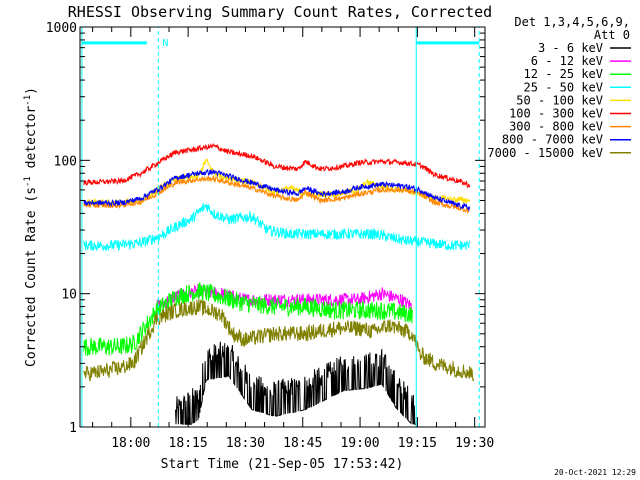  What do you see at coordinates (545, 153) in the screenshot?
I see `legend-entry-label: 7000 - 15000 keV` at bounding box center [545, 153].